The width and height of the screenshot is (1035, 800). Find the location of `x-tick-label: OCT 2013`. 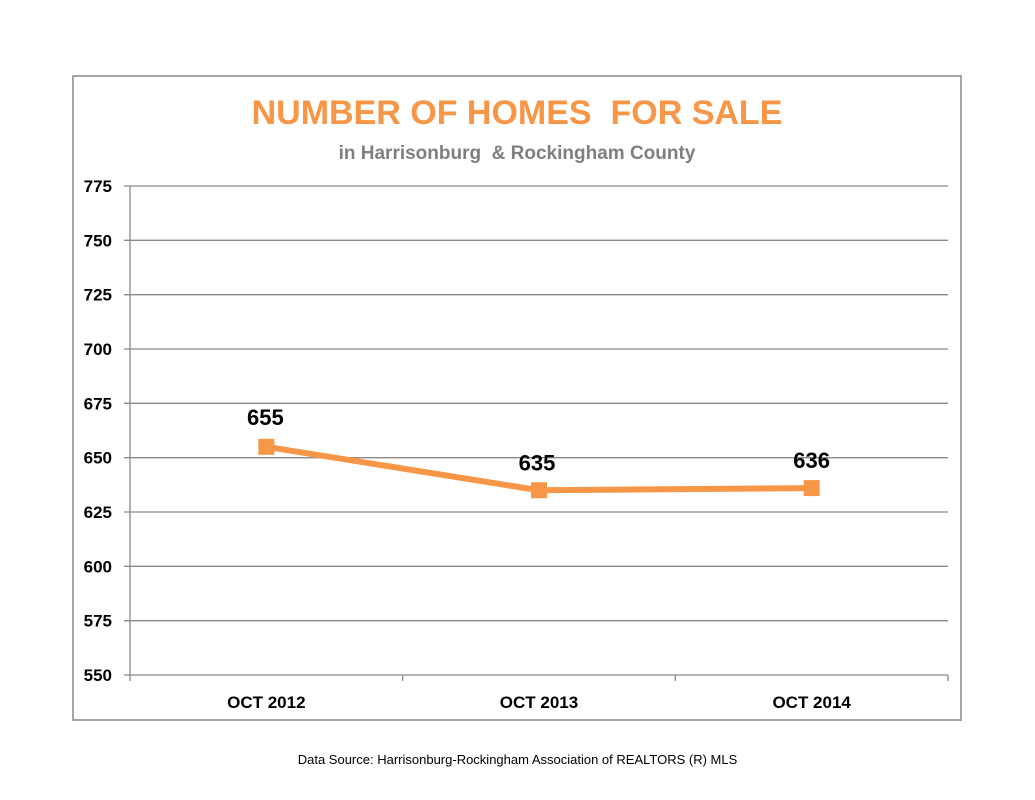

x-tick-label: OCT 2013 is located at coordinates (539, 702).